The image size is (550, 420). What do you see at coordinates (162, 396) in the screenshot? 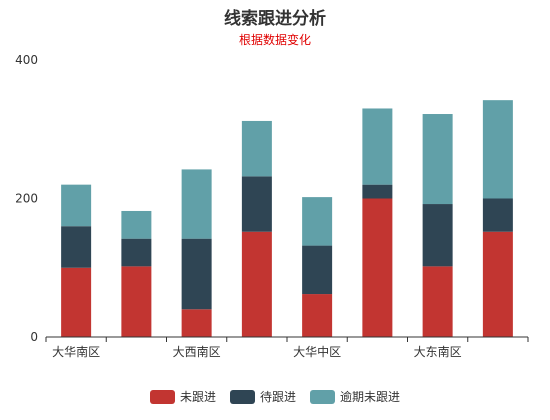
I see `legend-swatch-follow-none` at bounding box center [162, 396].